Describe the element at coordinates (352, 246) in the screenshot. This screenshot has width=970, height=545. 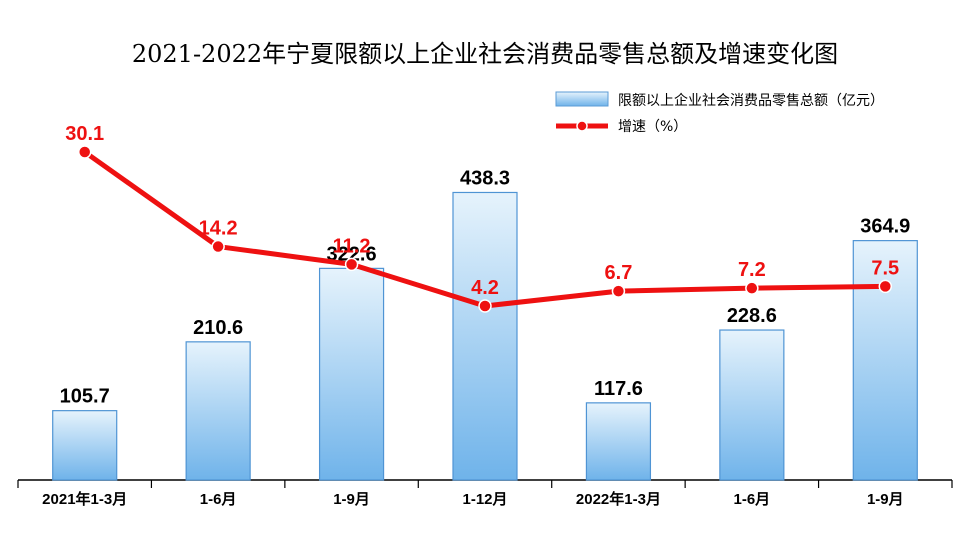
I see `growth-value-label: 11.2` at that location.